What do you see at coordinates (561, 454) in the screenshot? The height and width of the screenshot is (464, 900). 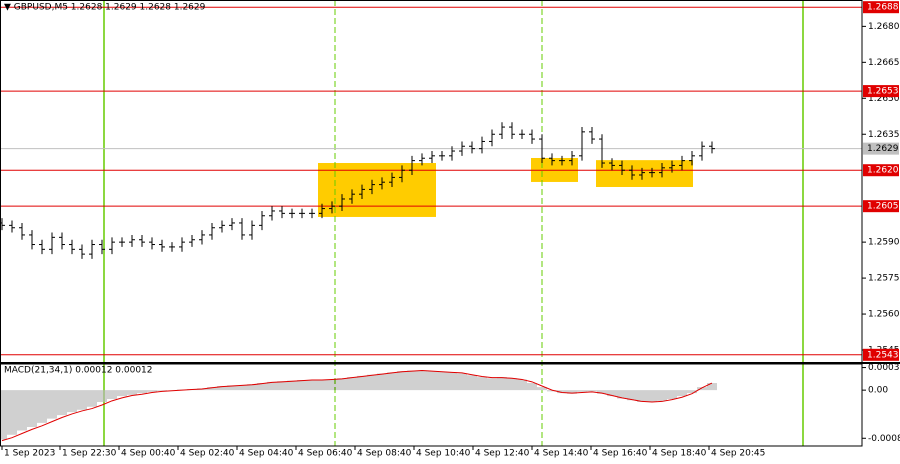 I see `x-tick-label: 4 Sep 14:40` at bounding box center [561, 454].